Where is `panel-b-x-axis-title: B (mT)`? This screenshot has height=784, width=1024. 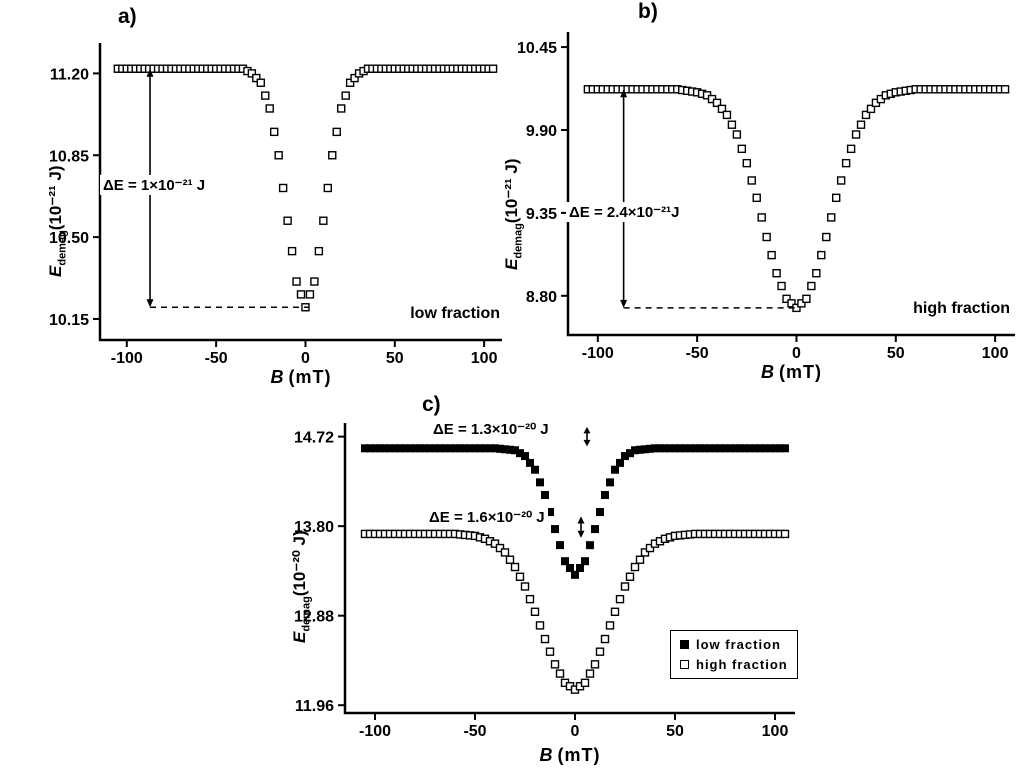
panel-b-x-axis-title: B (mT) is located at coordinates (791, 372).